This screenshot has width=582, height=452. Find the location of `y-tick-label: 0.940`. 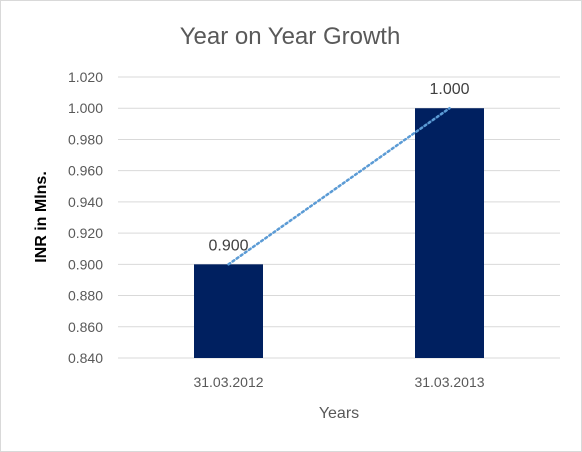

y-tick-label: 0.940 is located at coordinates (85, 202).